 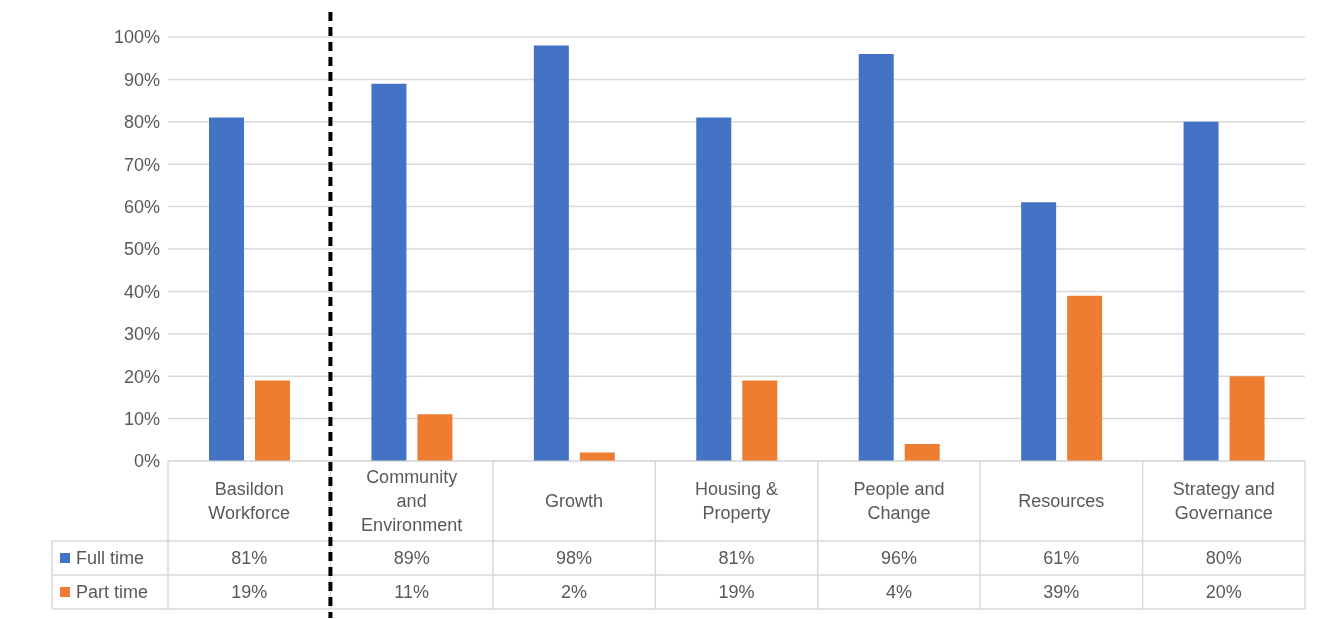 What do you see at coordinates (112, 592) in the screenshot?
I see `legend-label: Part time` at bounding box center [112, 592].